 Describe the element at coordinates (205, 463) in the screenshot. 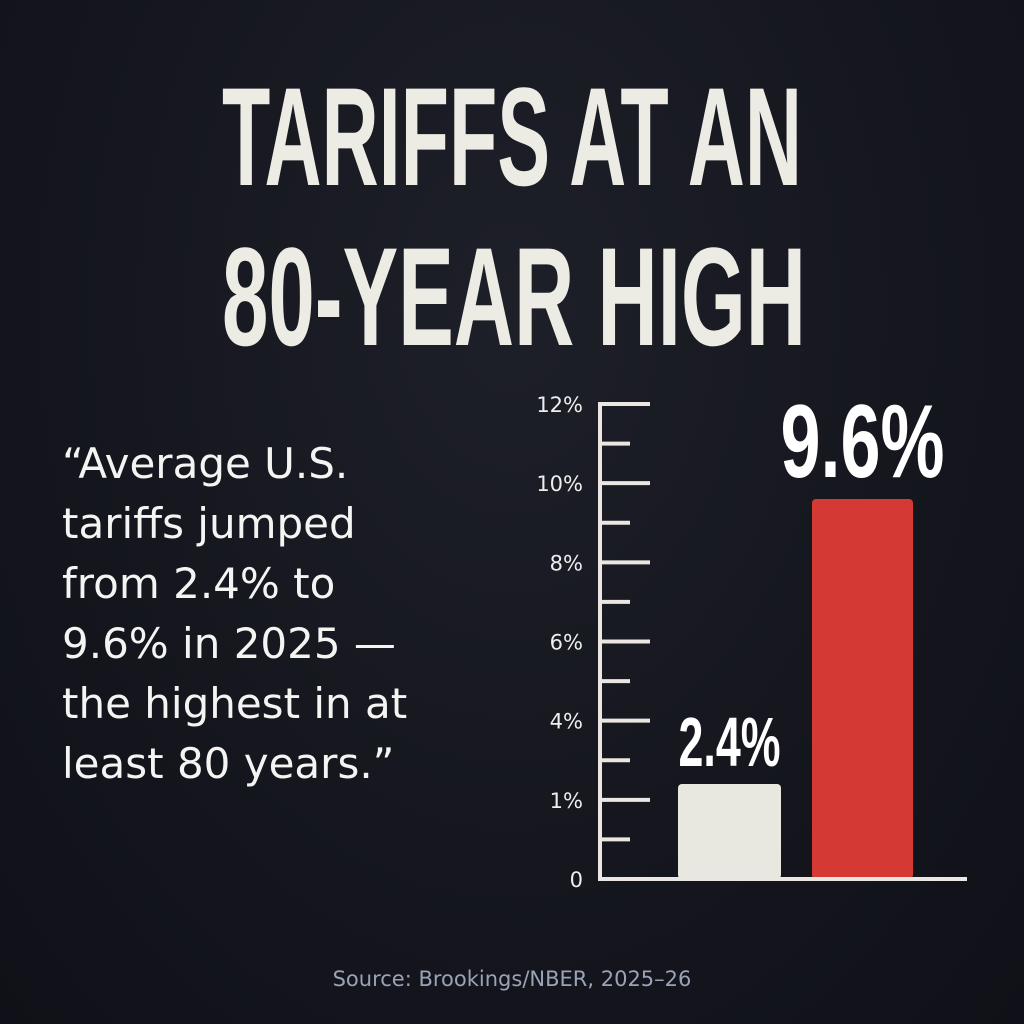

I see `quote-line: “Average U.S.` at that location.